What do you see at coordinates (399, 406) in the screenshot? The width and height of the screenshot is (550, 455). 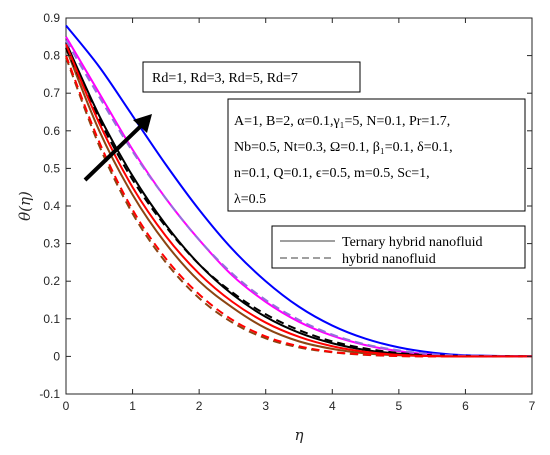 I see `x-tick-label: 5` at bounding box center [399, 406].